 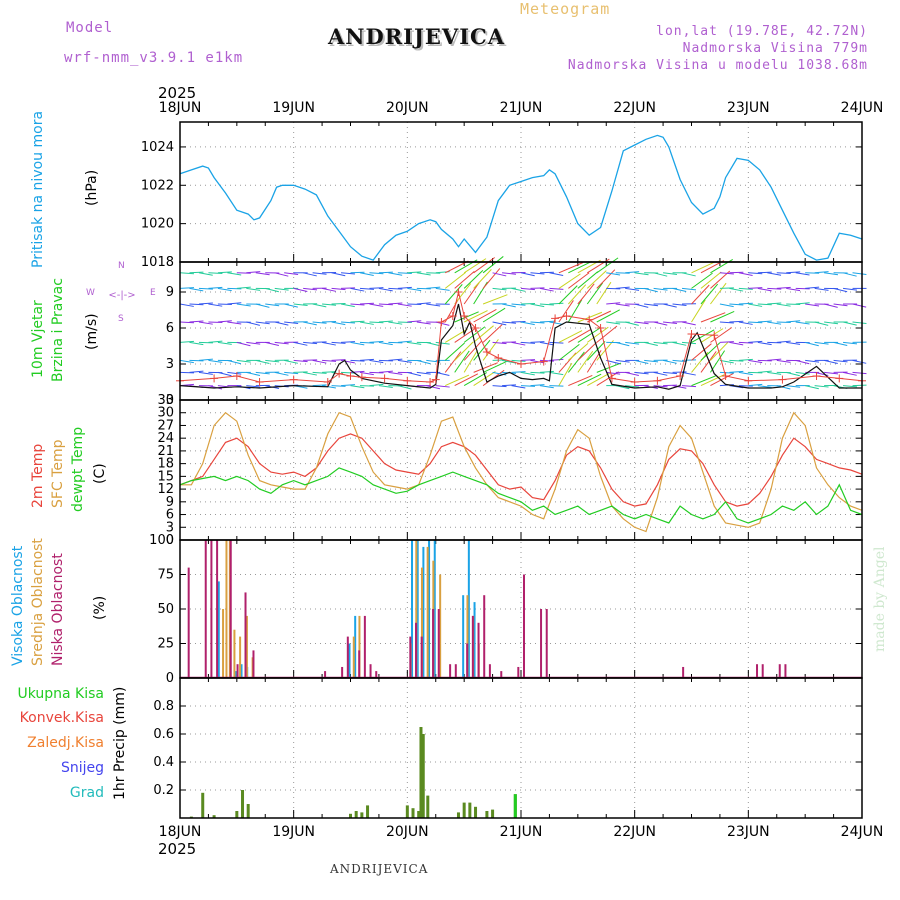 What do you see at coordinates (748, 832) in the screenshot?
I see `x-tick-label-bottom: 23JUN` at bounding box center [748, 832].